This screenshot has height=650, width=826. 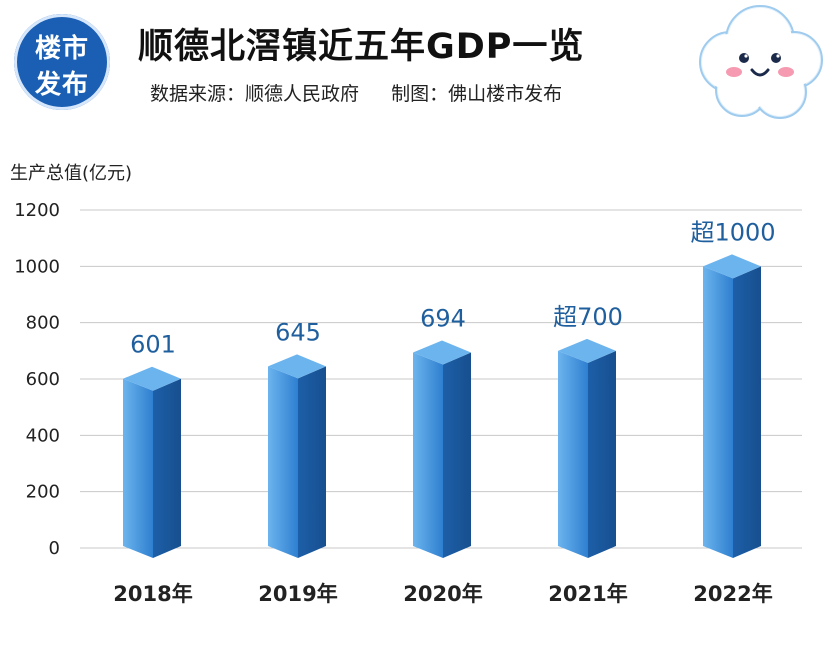 I want to click on logo-text-top: 楼市, so click(x=61, y=49).